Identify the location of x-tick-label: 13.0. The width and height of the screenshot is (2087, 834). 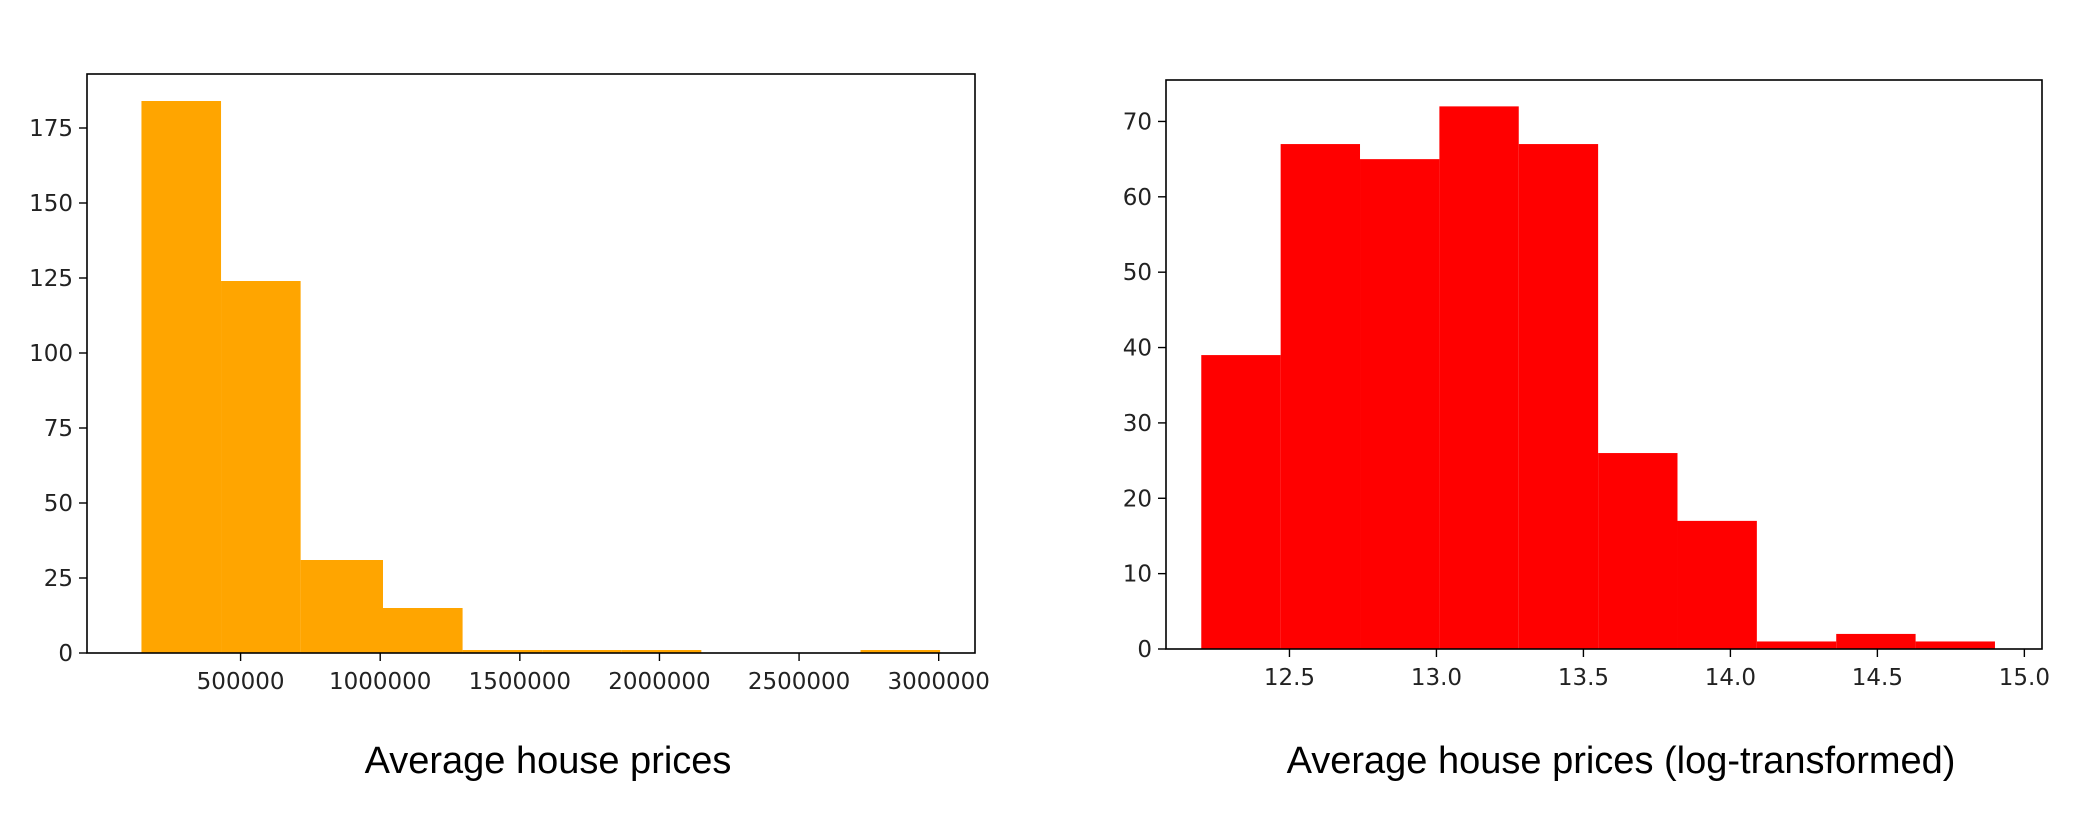
(1436, 678).